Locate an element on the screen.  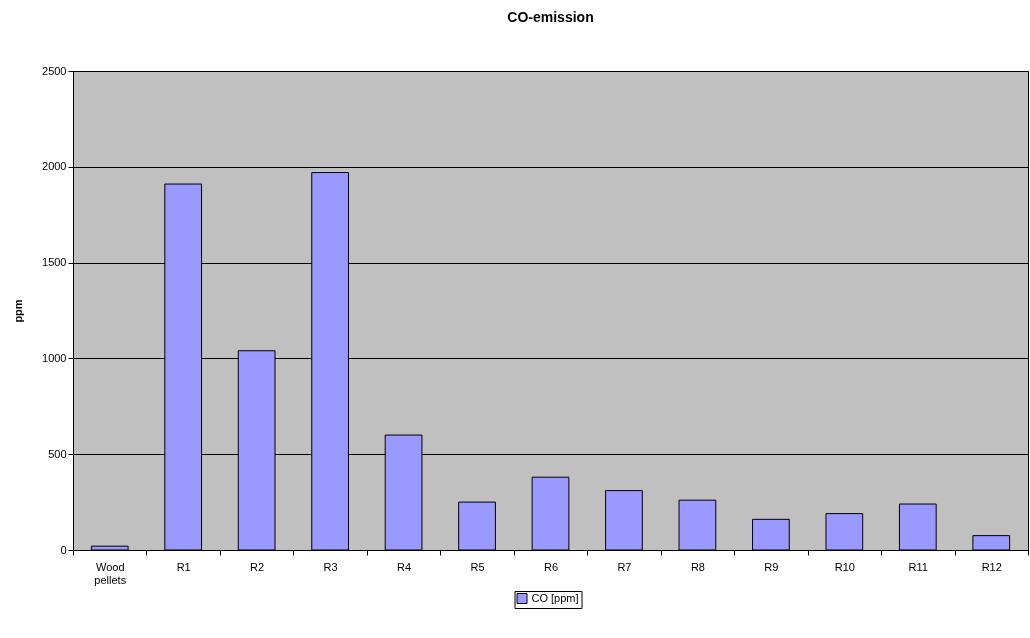
legend-label: CO [ppm] is located at coordinates (555, 597).